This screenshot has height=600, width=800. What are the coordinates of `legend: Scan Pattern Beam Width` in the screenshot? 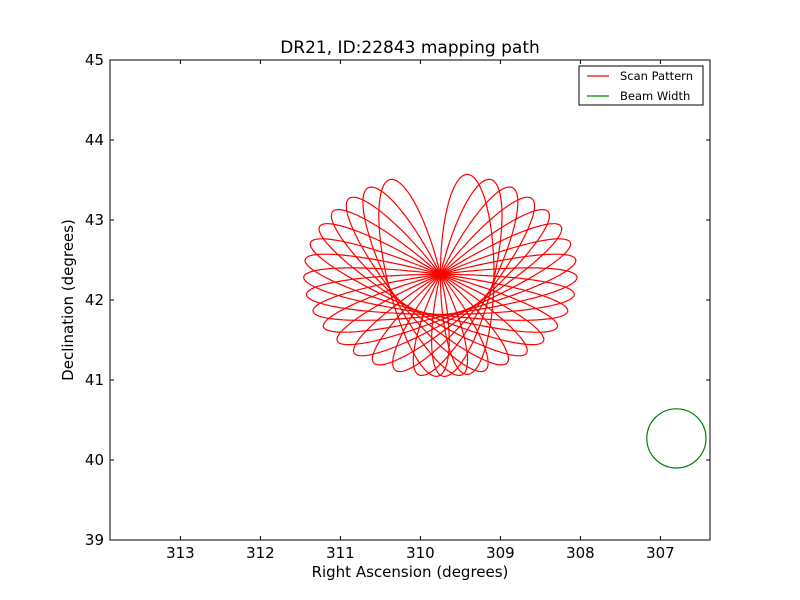 It's located at (641, 85).